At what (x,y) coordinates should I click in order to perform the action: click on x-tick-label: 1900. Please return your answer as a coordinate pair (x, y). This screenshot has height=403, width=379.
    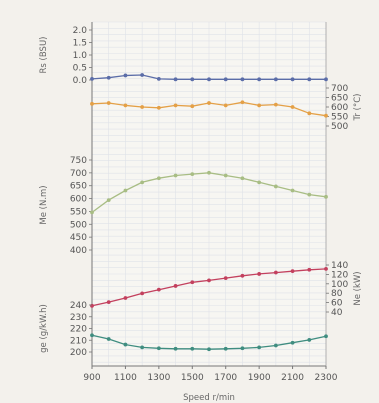
    Looking at the image, I should click on (259, 378).